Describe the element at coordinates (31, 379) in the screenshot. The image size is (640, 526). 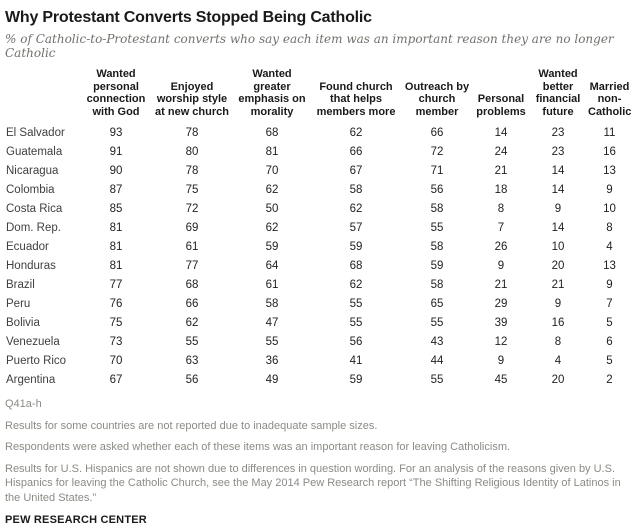
I see `country-label: Argentina` at that location.